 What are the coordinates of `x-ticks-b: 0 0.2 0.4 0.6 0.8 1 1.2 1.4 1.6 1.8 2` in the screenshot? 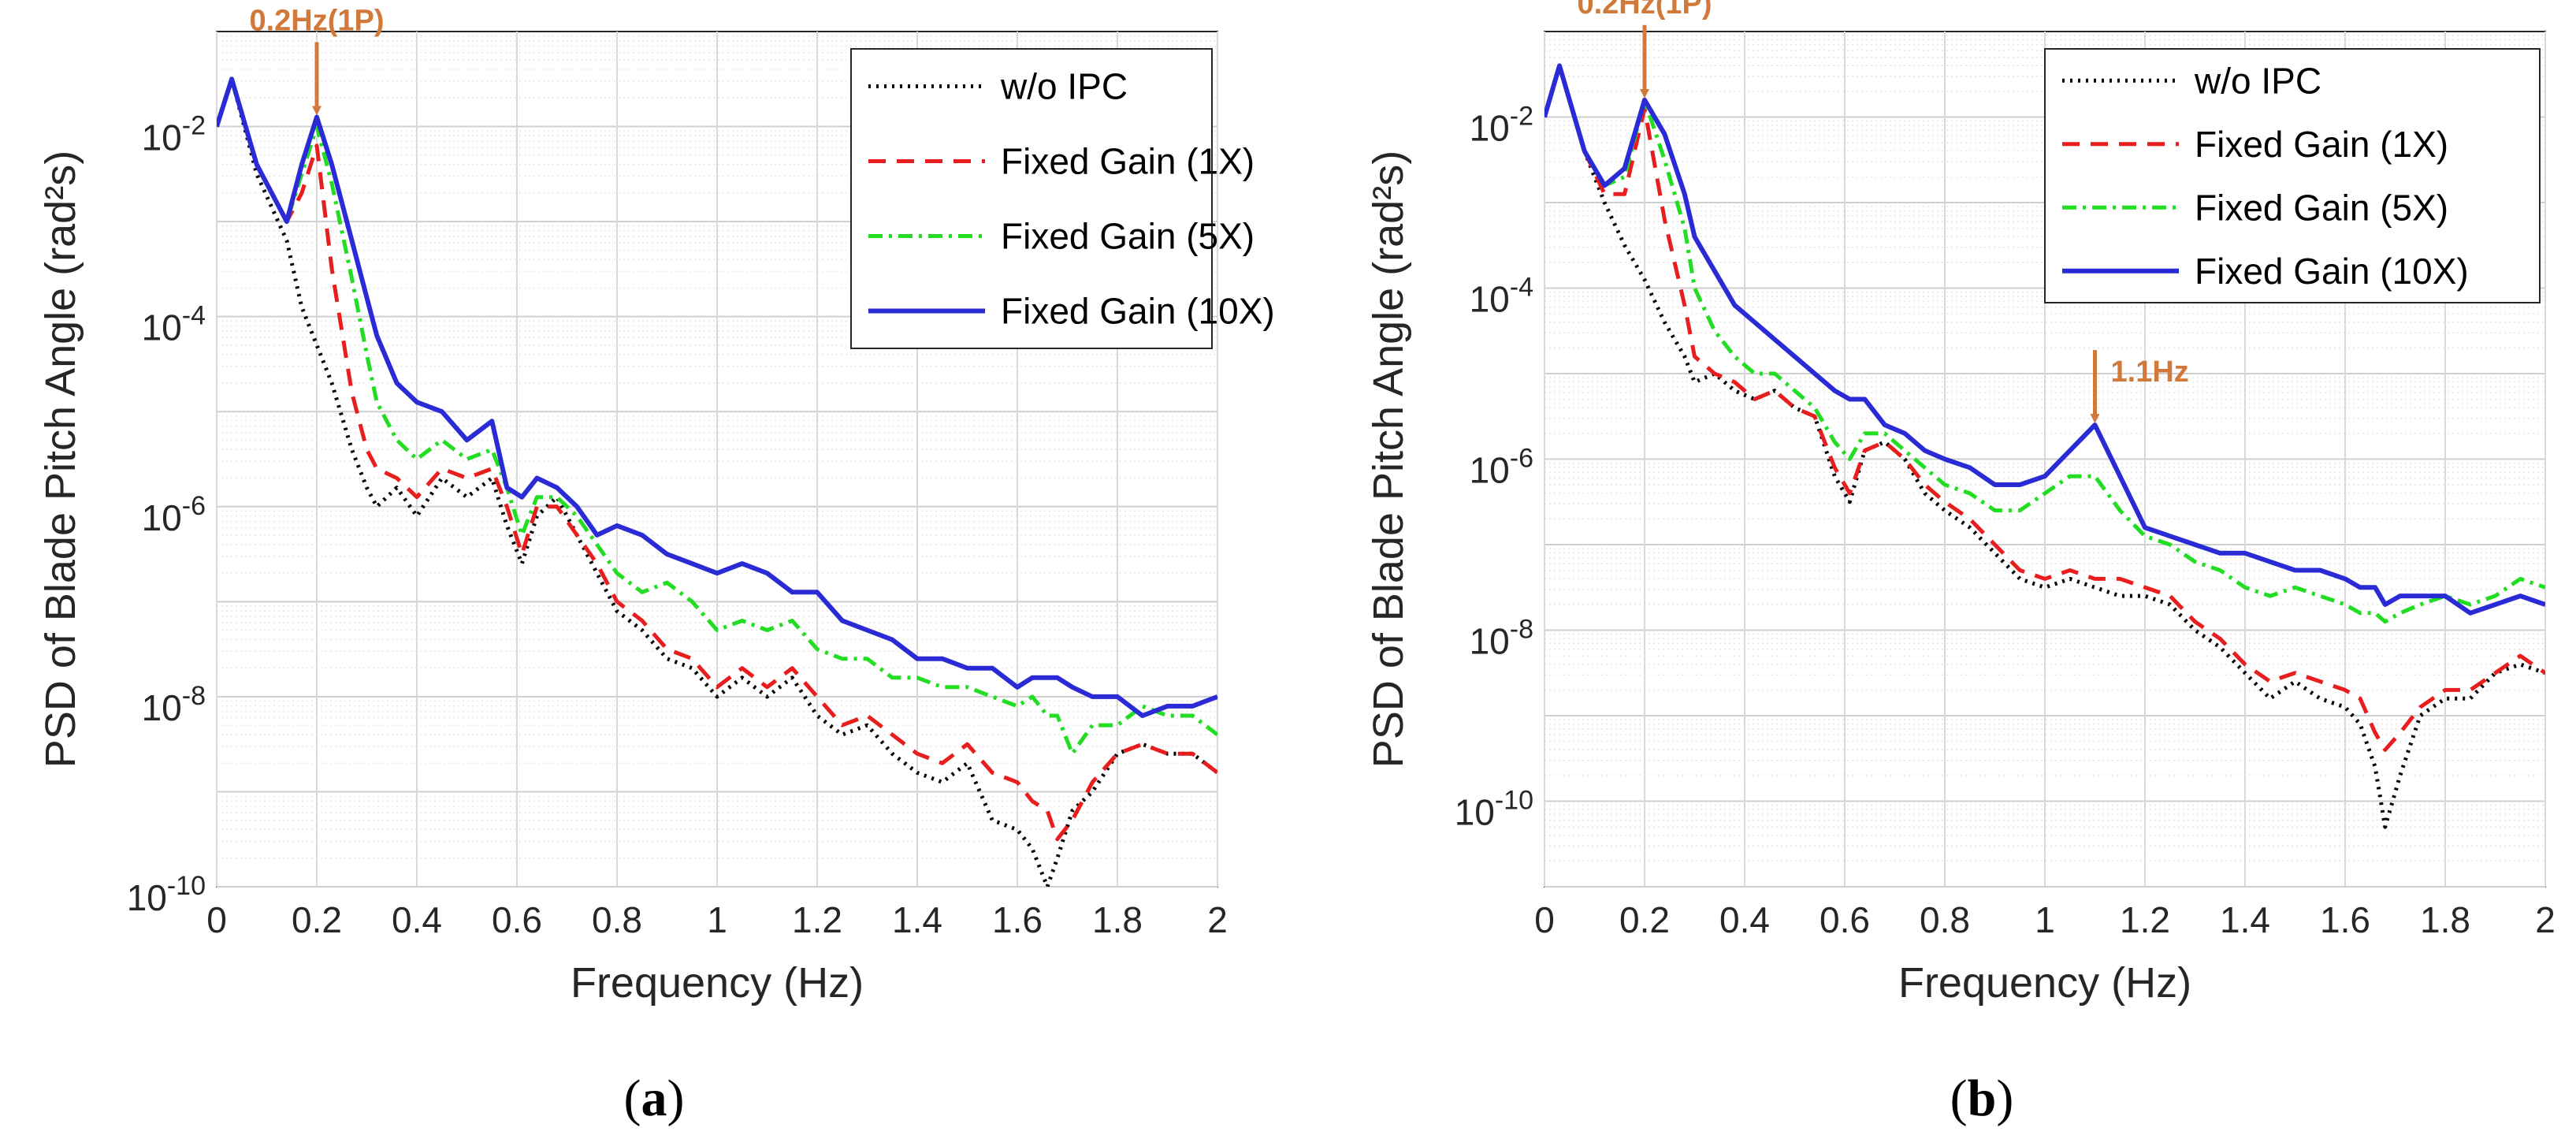 It's located at (2045, 919).